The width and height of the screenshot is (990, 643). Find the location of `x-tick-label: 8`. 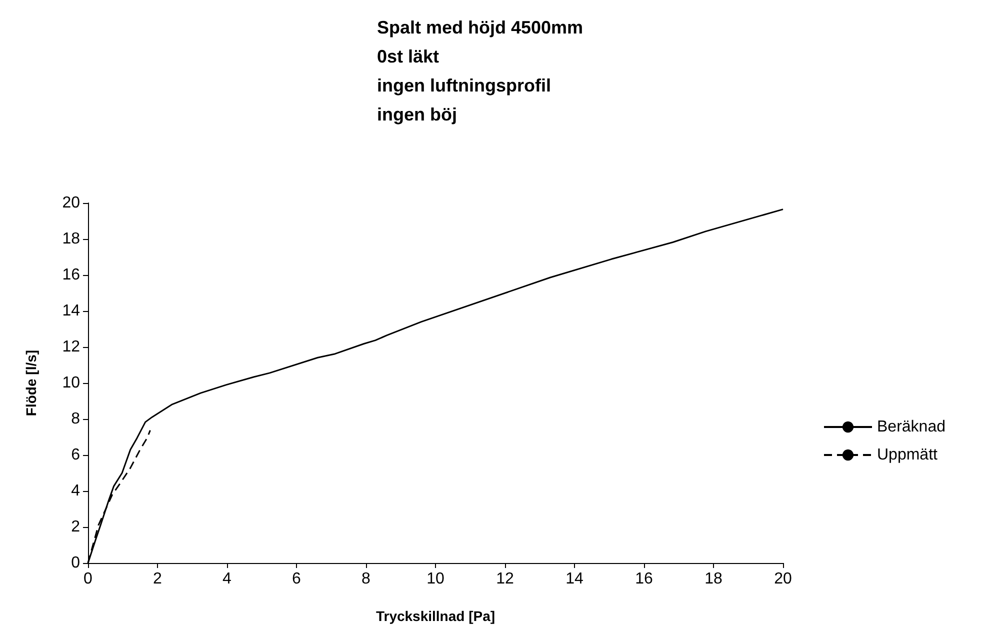

x-tick-label: 8 is located at coordinates (366, 579).